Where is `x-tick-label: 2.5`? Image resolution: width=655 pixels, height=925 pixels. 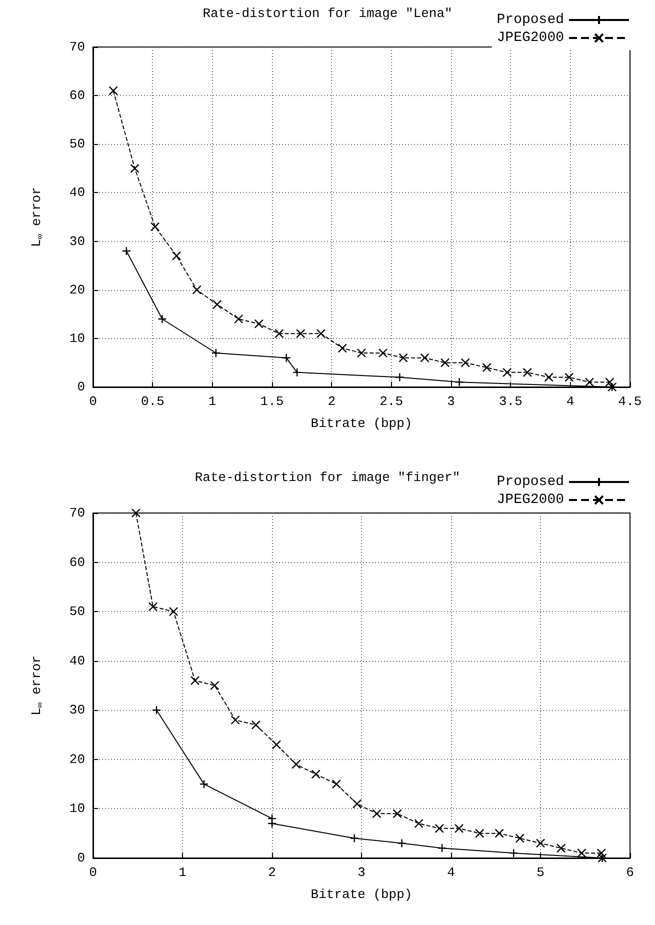 x-tick-label: 2.5 is located at coordinates (392, 401).